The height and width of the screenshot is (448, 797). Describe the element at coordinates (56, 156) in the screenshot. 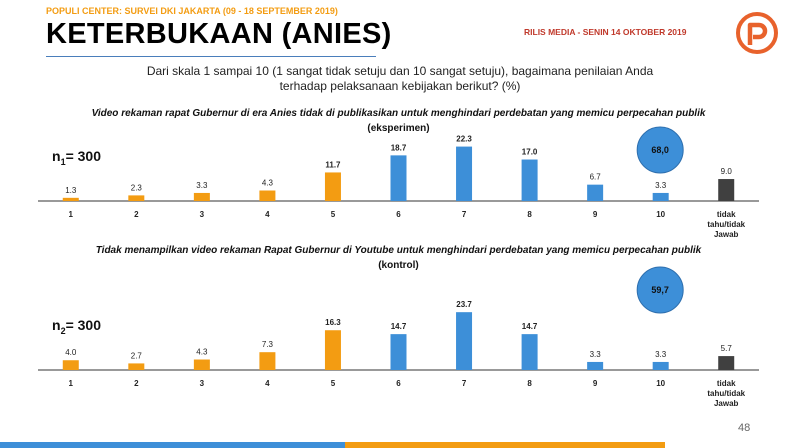

I see `chart-1-sample-prefix: n` at that location.